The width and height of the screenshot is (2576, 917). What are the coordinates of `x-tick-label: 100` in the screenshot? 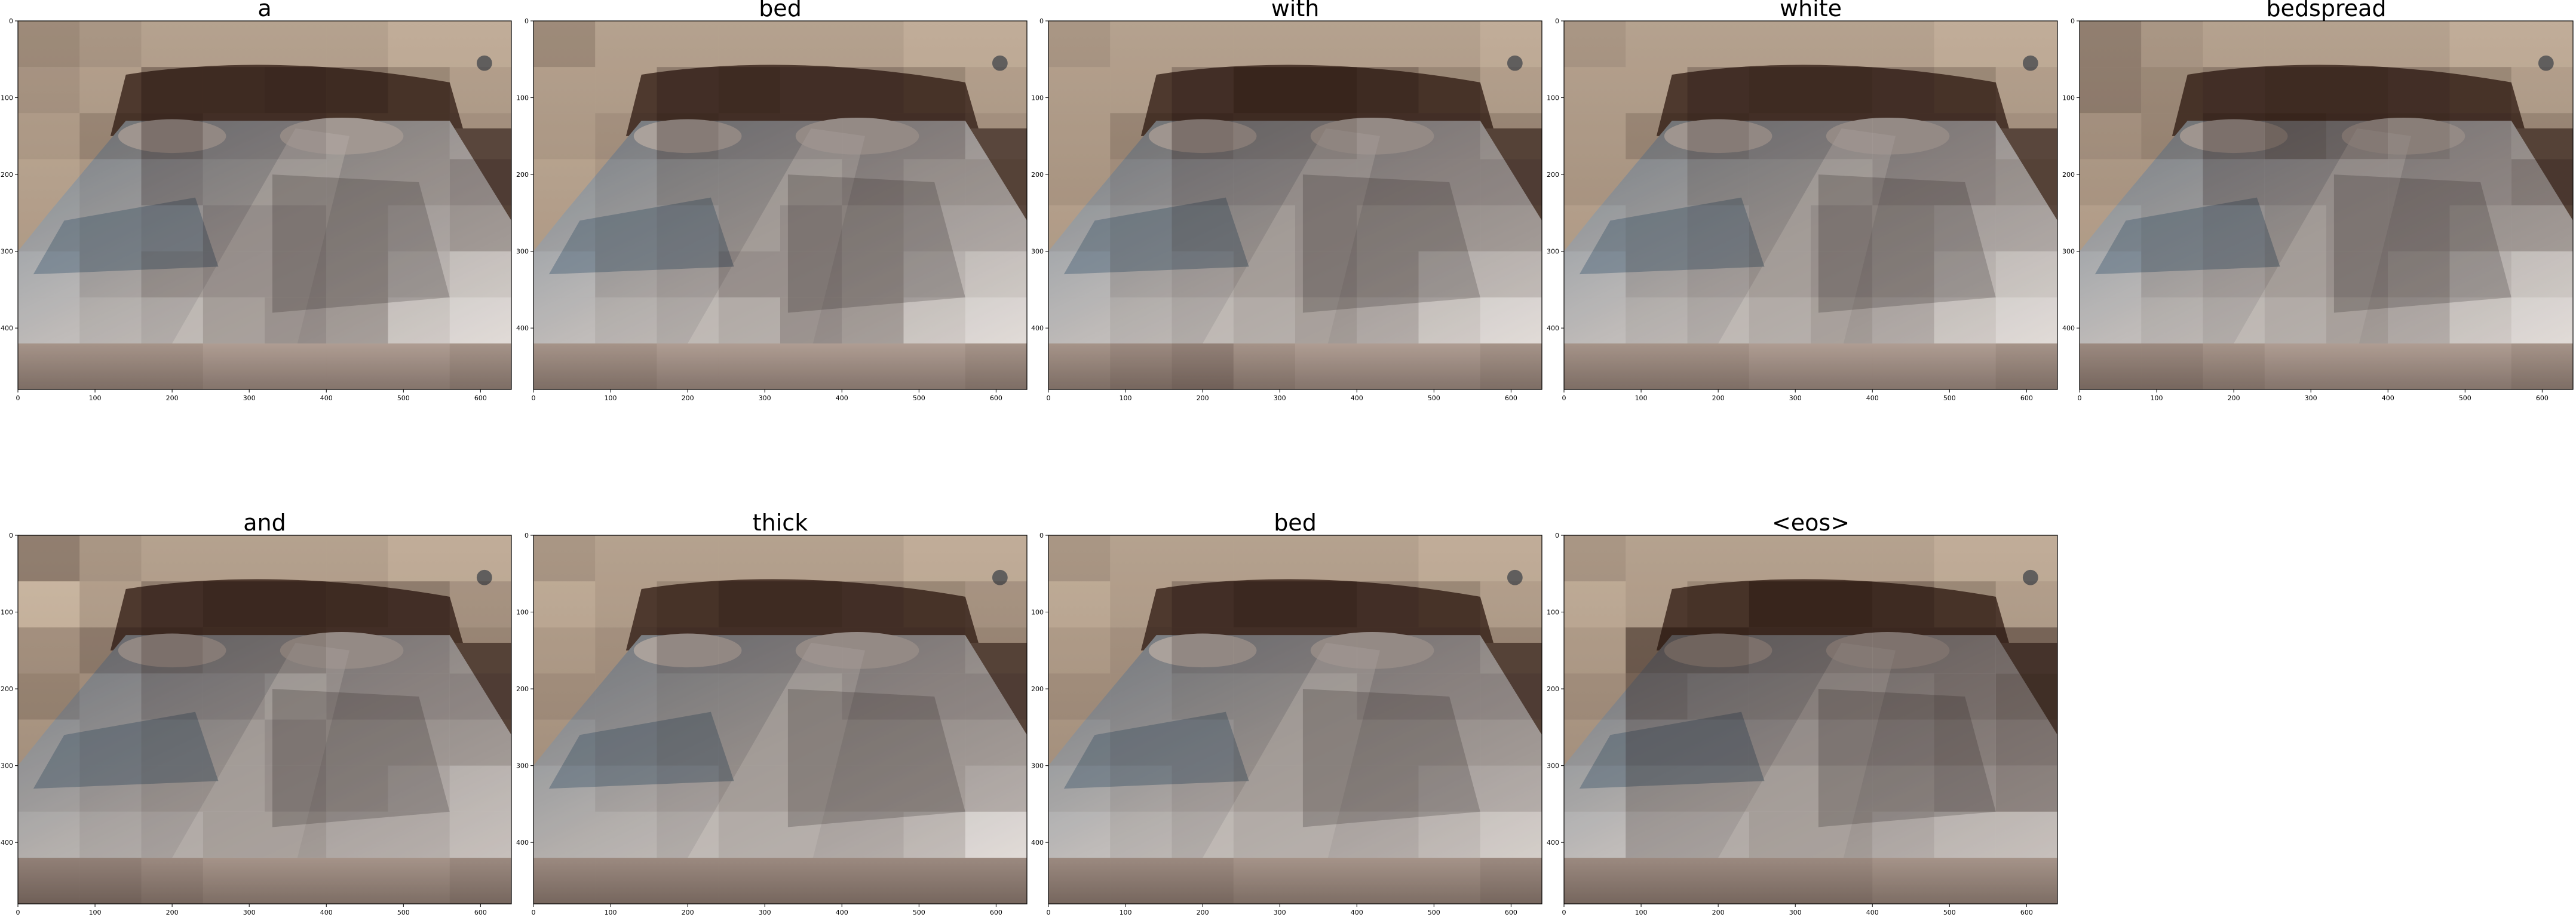 It's located at (1641, 912).